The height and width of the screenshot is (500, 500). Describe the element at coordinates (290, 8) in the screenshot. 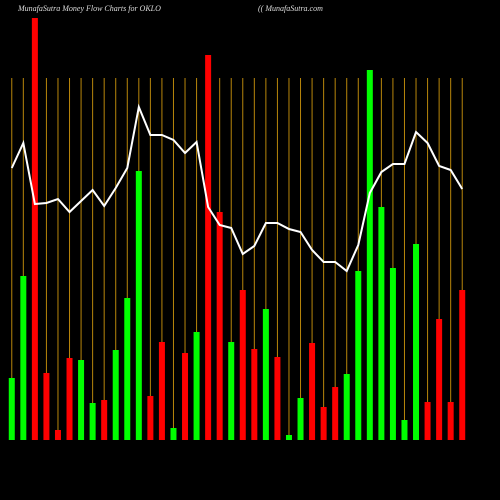

I see `chart-subtitle: (( MunafaSutra.com` at that location.